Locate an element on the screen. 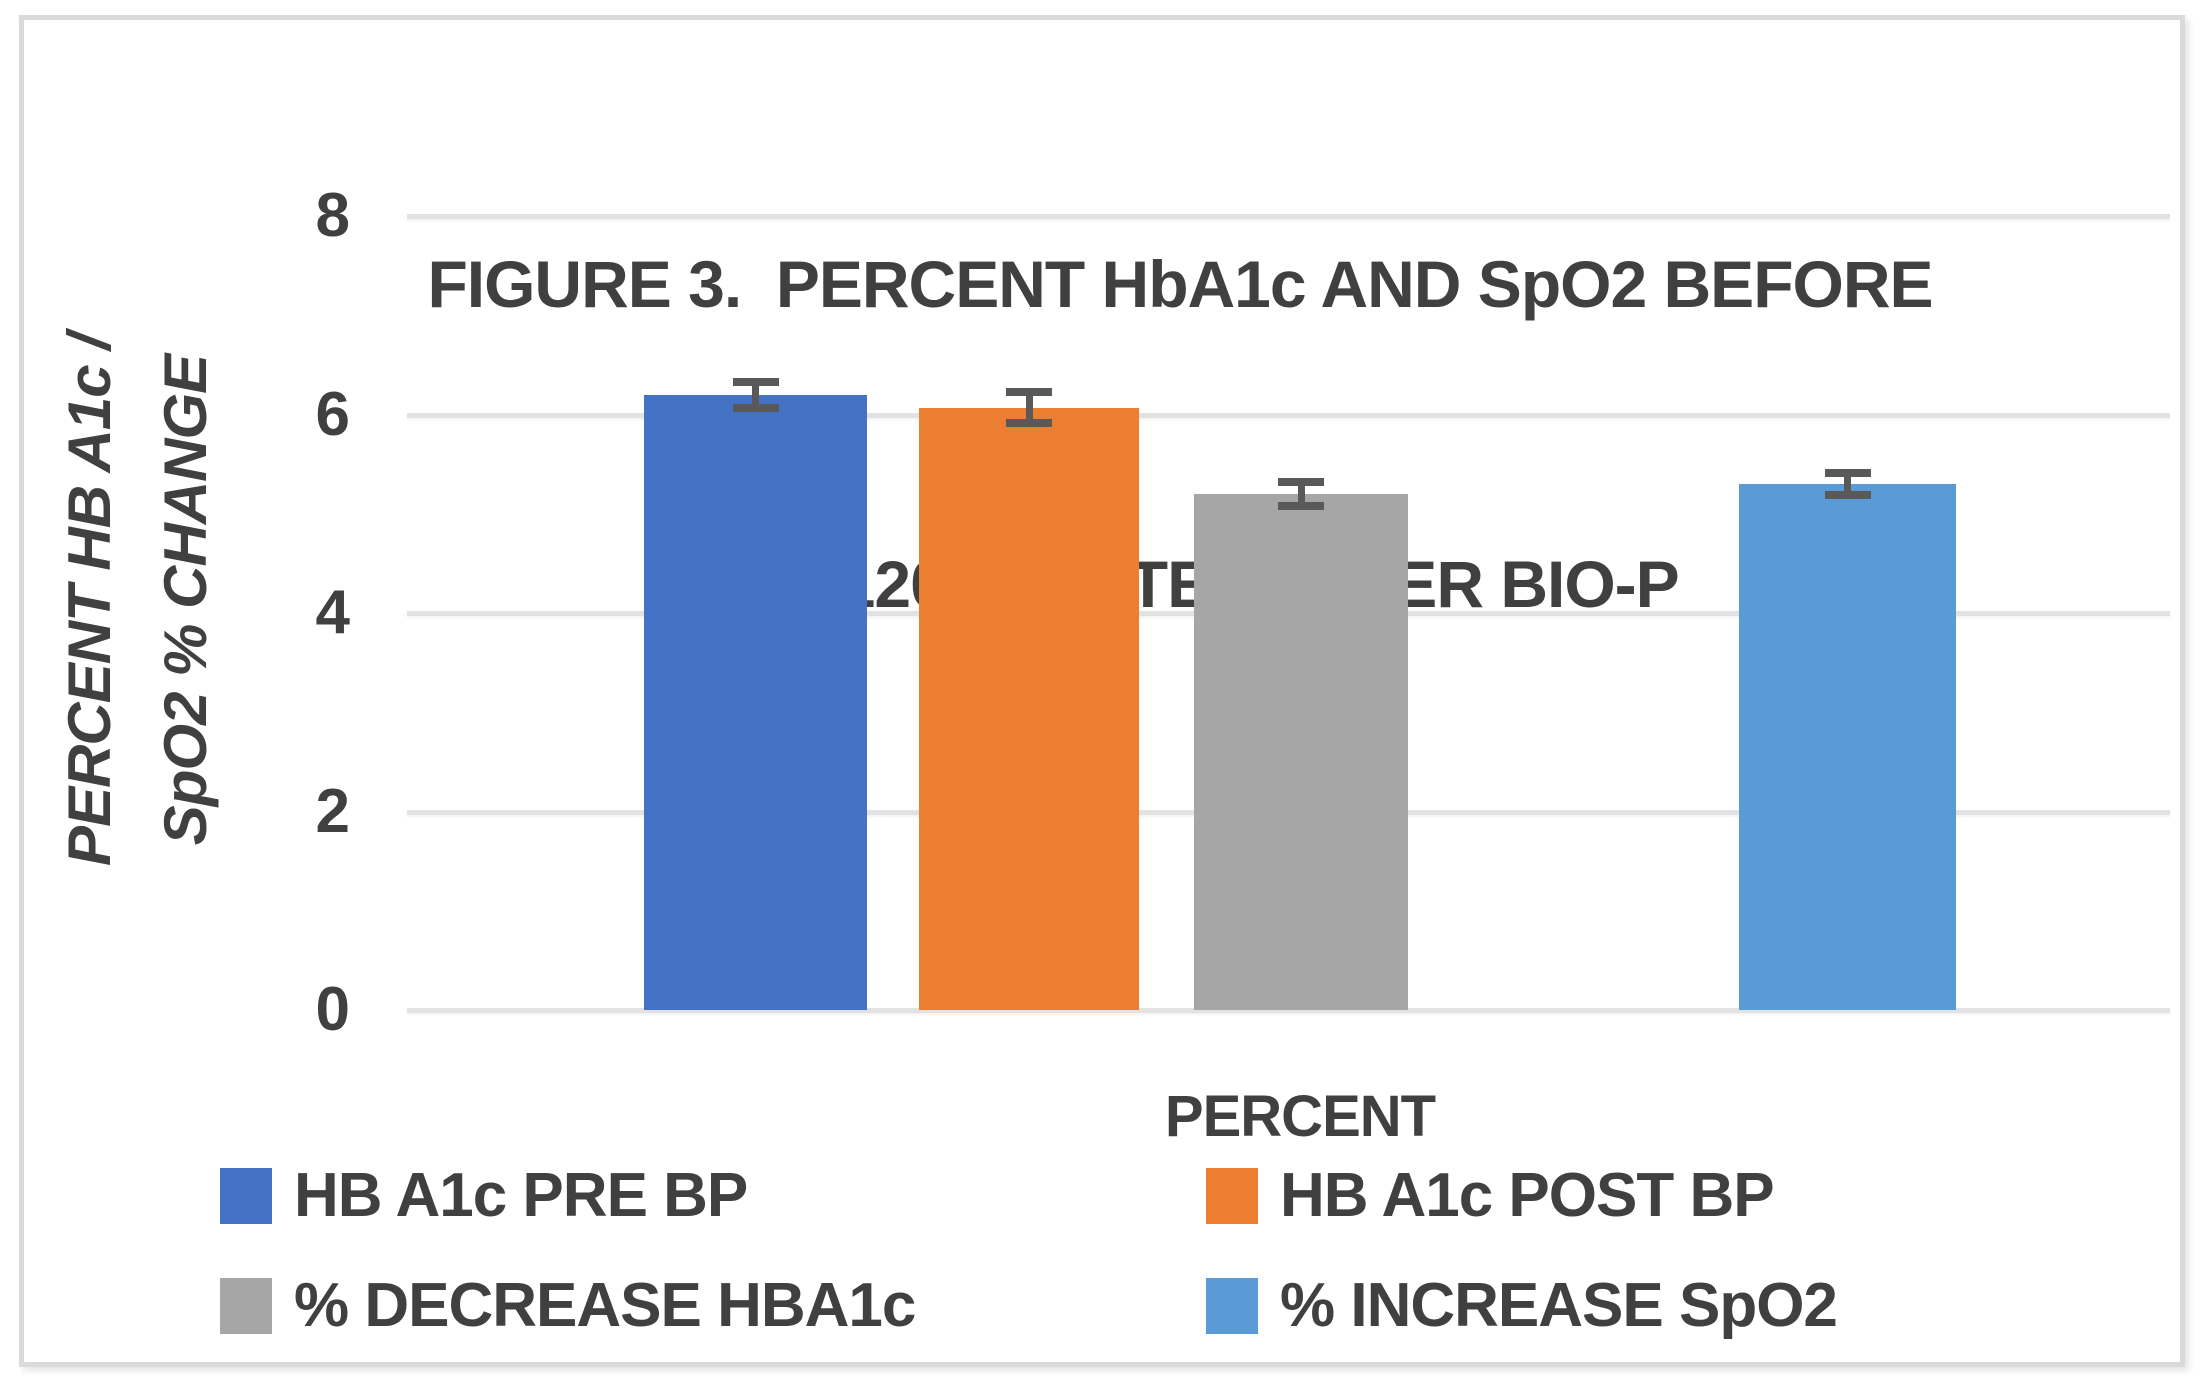 The height and width of the screenshot is (1390, 2201). legend-swatch-lightblue is located at coordinates (1232, 1306).